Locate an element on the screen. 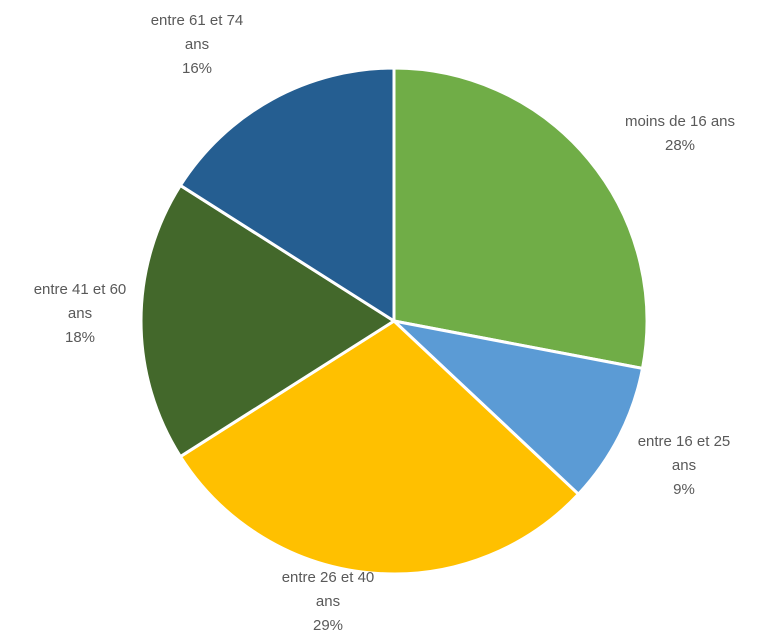  slice-percent: 16% is located at coordinates (197, 68).